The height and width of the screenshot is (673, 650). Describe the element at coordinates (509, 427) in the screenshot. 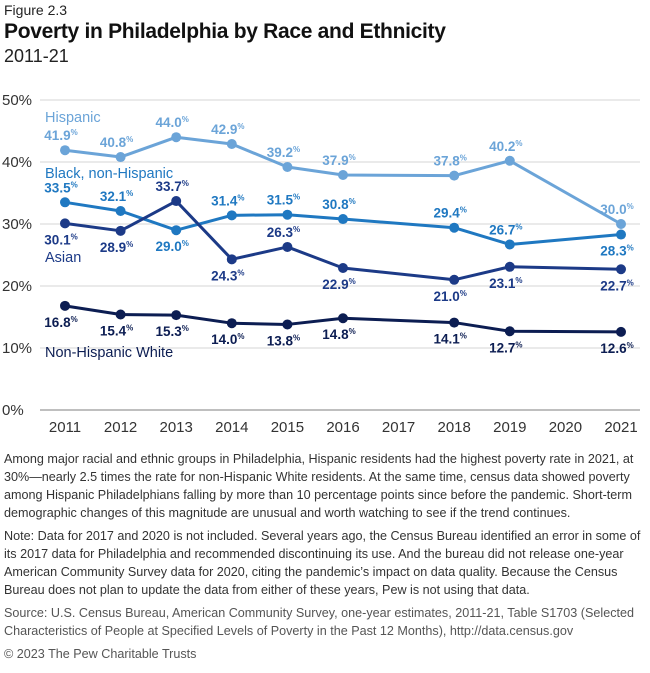

I see `x-tick-label: 2019` at that location.